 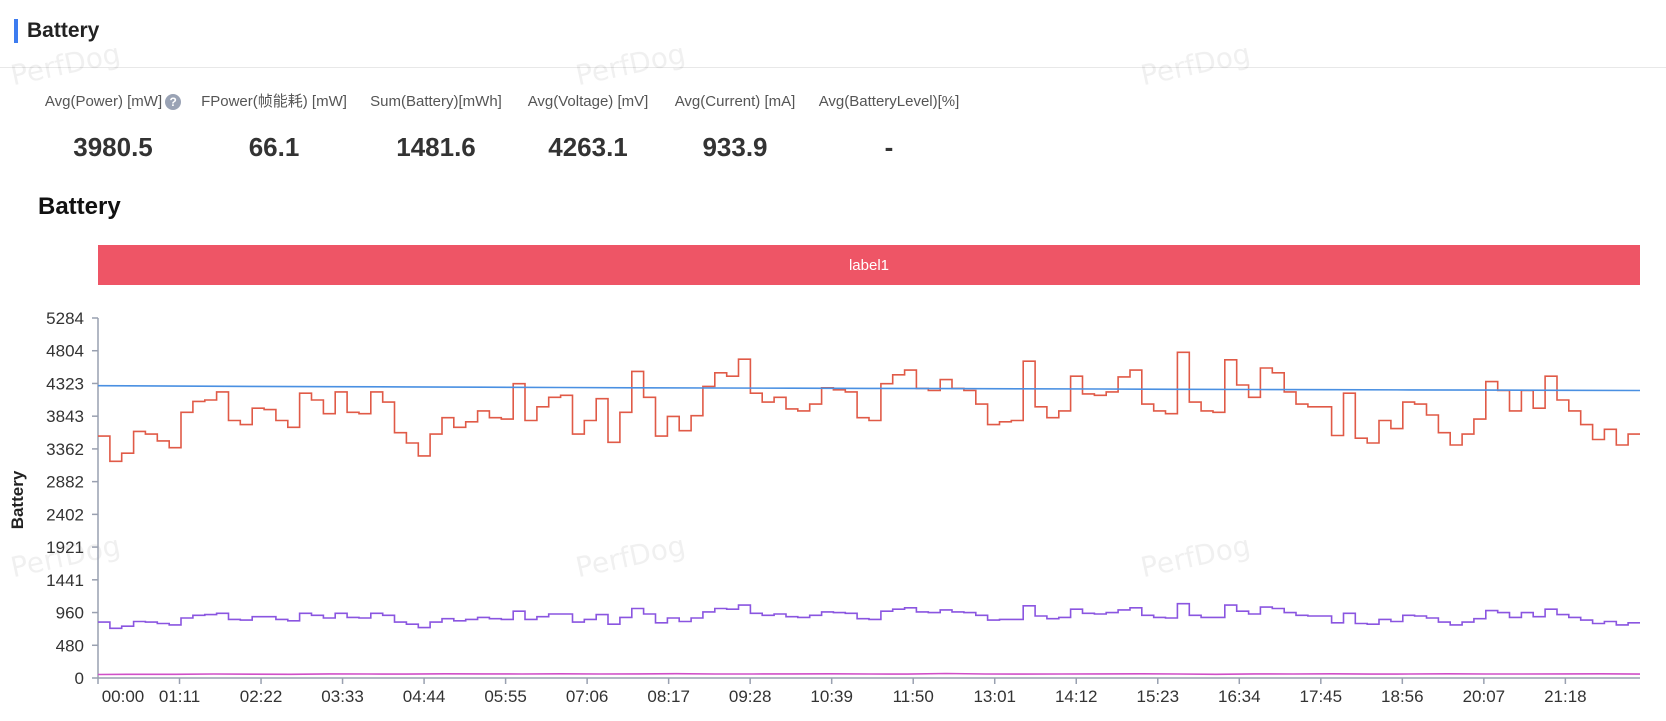 I want to click on y-tick-label: 5284, so click(x=65, y=318).